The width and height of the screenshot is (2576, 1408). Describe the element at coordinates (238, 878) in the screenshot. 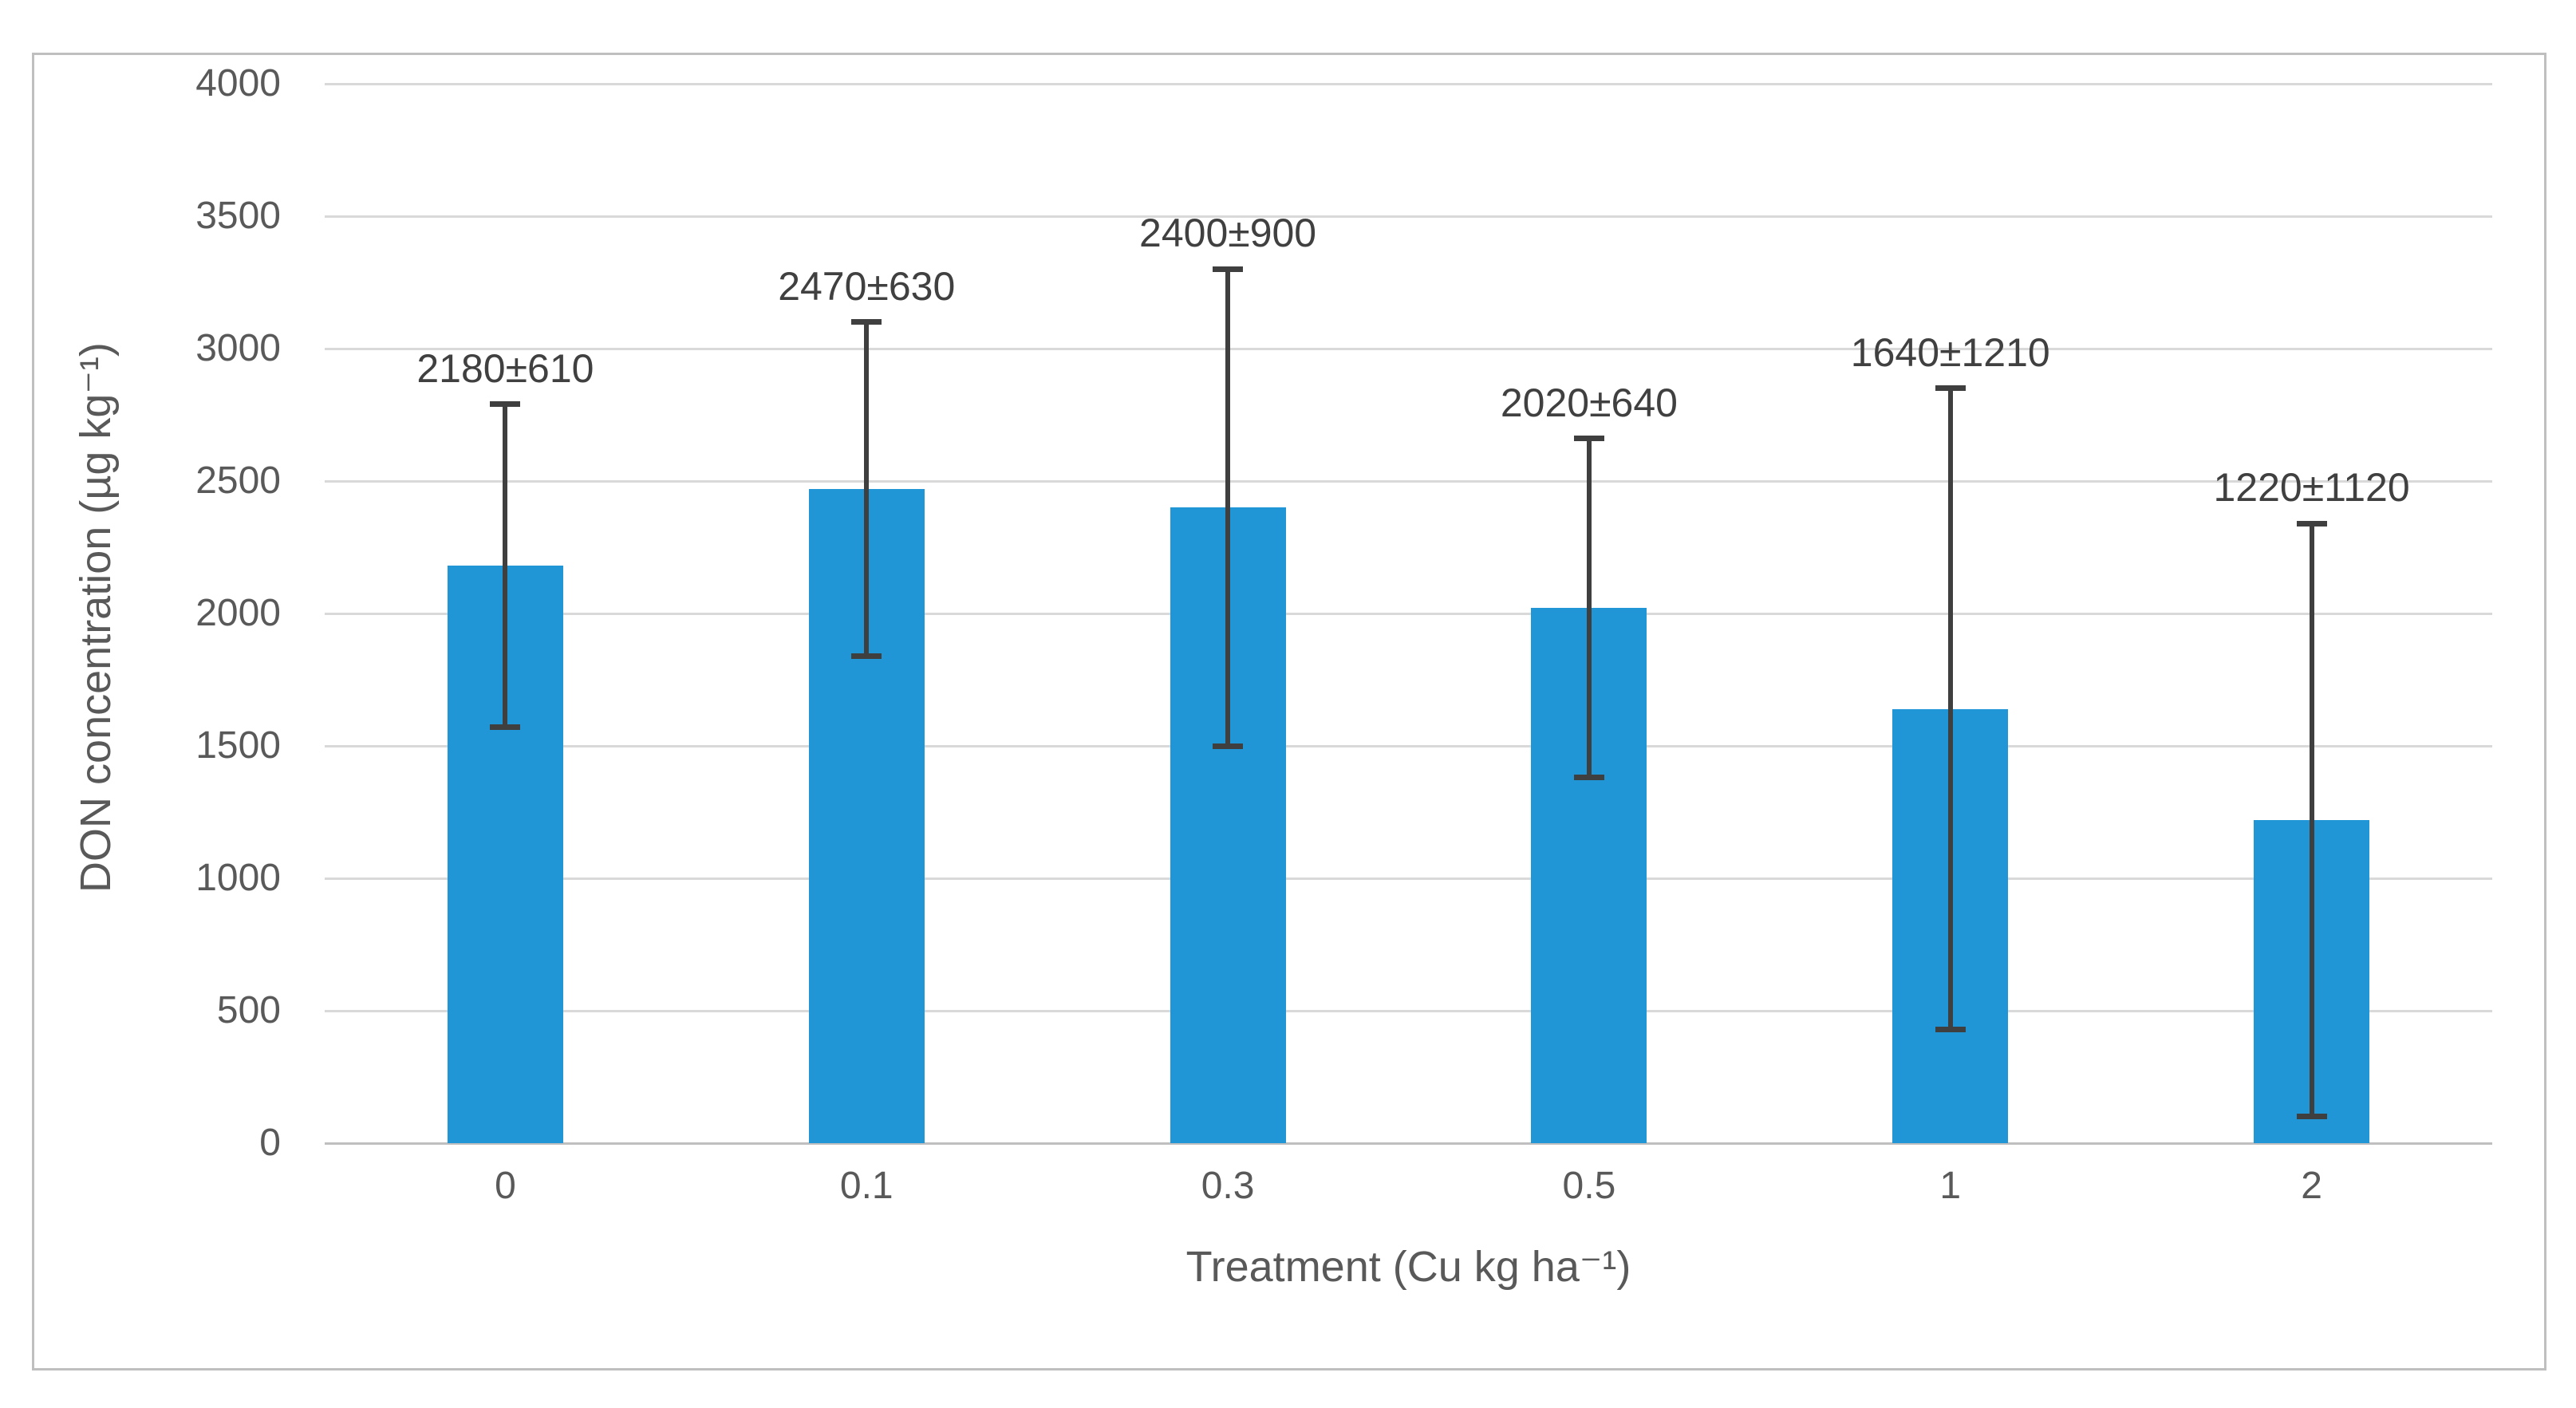

I see `y-tick-label: 1000` at that location.